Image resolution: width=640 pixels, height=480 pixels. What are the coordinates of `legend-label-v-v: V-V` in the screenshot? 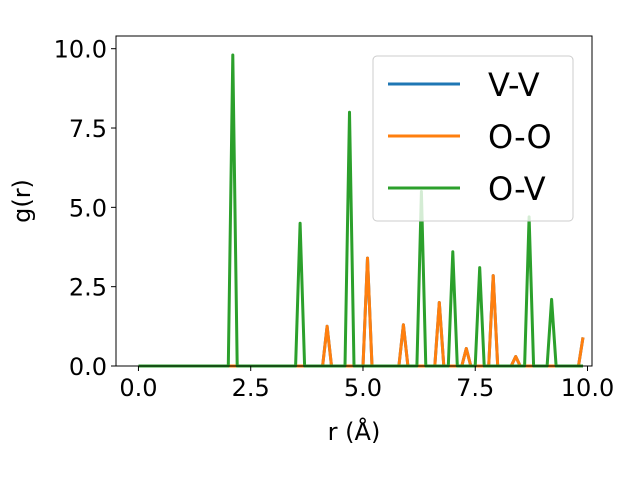 It's located at (514, 85).